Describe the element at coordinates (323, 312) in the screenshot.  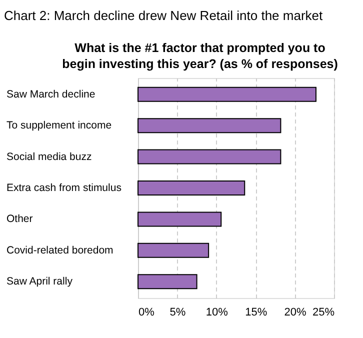
I see `x-tick-label: 25%` at that location.